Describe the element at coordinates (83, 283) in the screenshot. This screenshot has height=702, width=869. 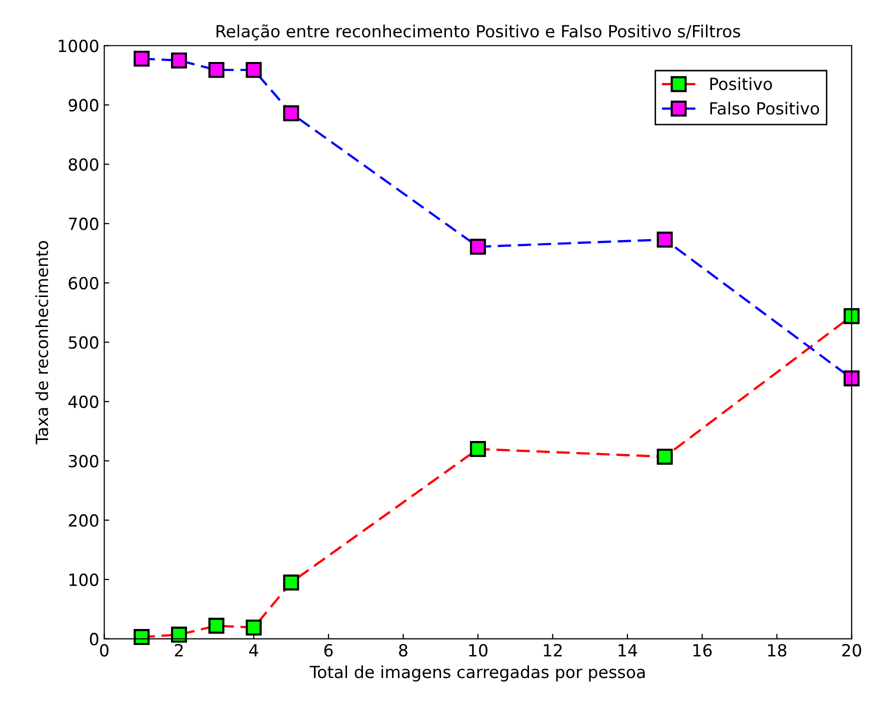
I see `y-tick-label: 600` at that location.